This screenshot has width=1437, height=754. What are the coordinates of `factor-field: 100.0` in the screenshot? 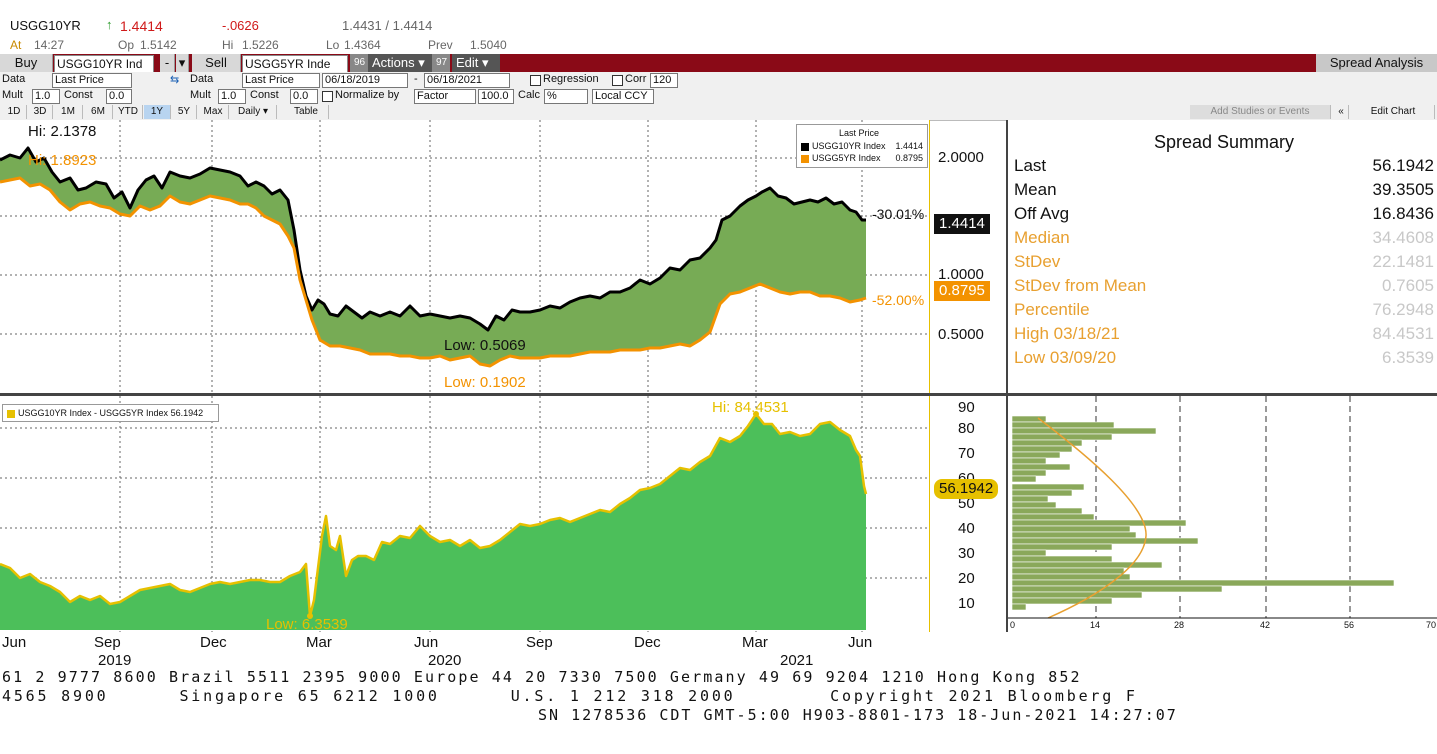 It's located at (496, 96).